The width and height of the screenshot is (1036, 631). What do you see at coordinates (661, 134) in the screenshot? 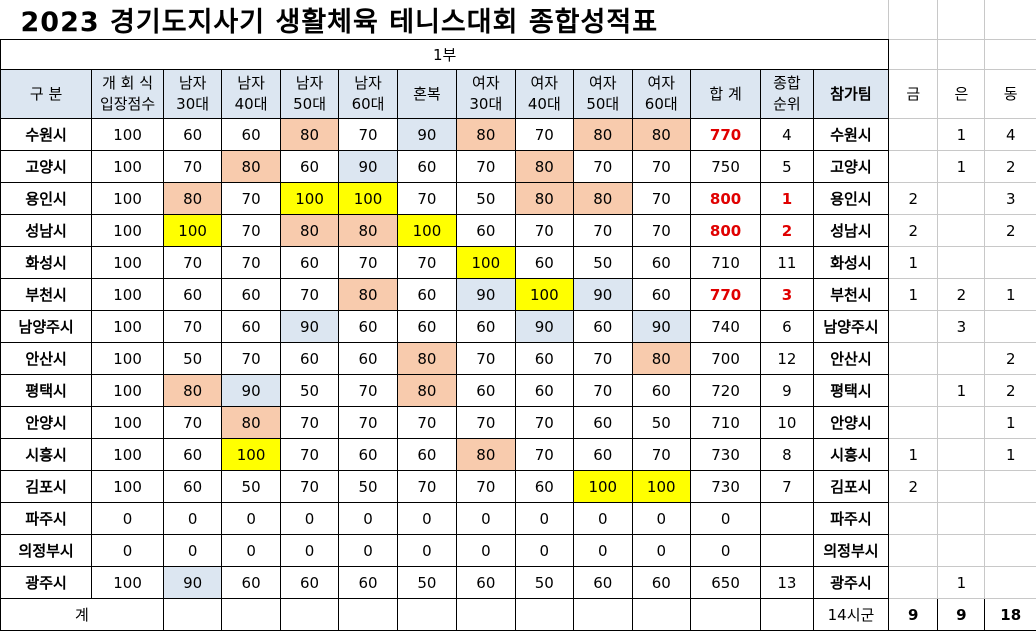
I see `score-women-60: 80` at bounding box center [661, 134].